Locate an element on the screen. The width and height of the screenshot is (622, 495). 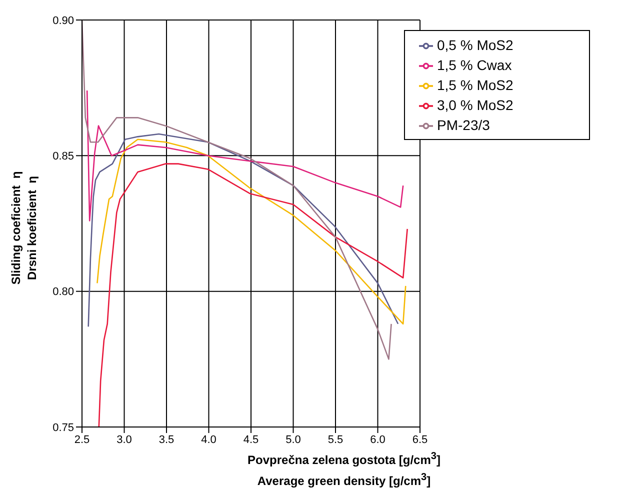
y-tick-label: 0.75 is located at coordinates (63, 428).